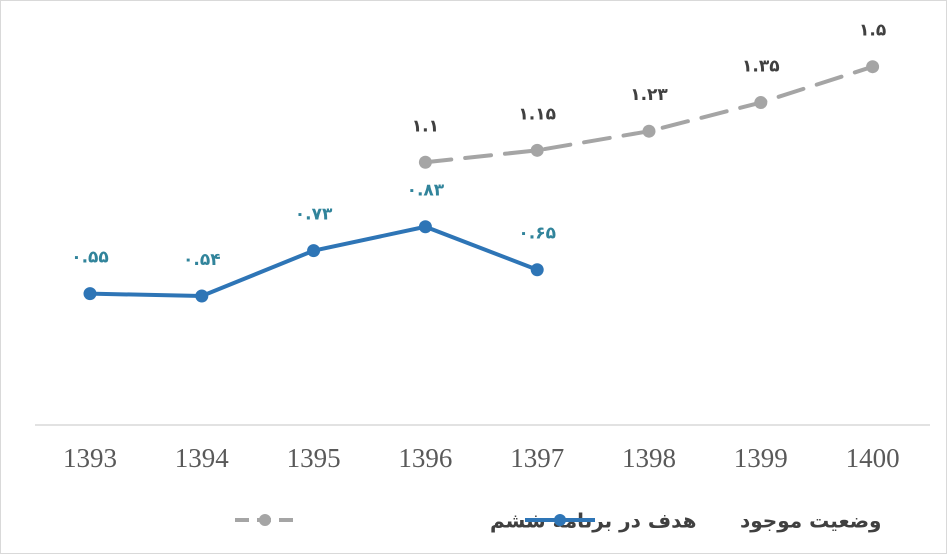 The image size is (947, 554). What do you see at coordinates (202, 458) in the screenshot?
I see `x-tick-label: 1394` at bounding box center [202, 458].